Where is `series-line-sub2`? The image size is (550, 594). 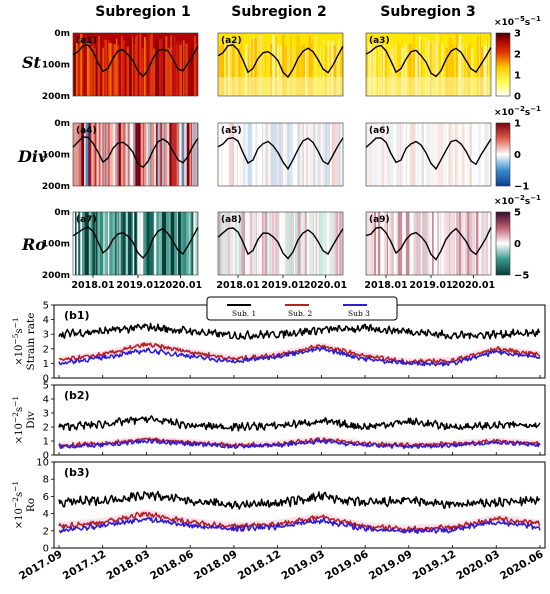 series-line-sub2 is located at coordinates (299, 442).